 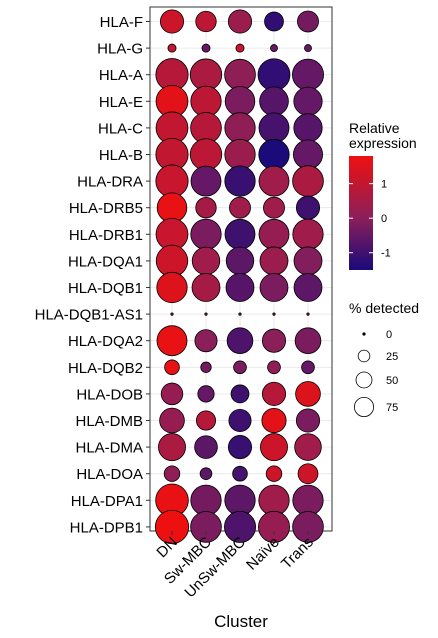 I want to click on y-tick-label: HLA-DQB1-AS1, so click(x=89, y=315).